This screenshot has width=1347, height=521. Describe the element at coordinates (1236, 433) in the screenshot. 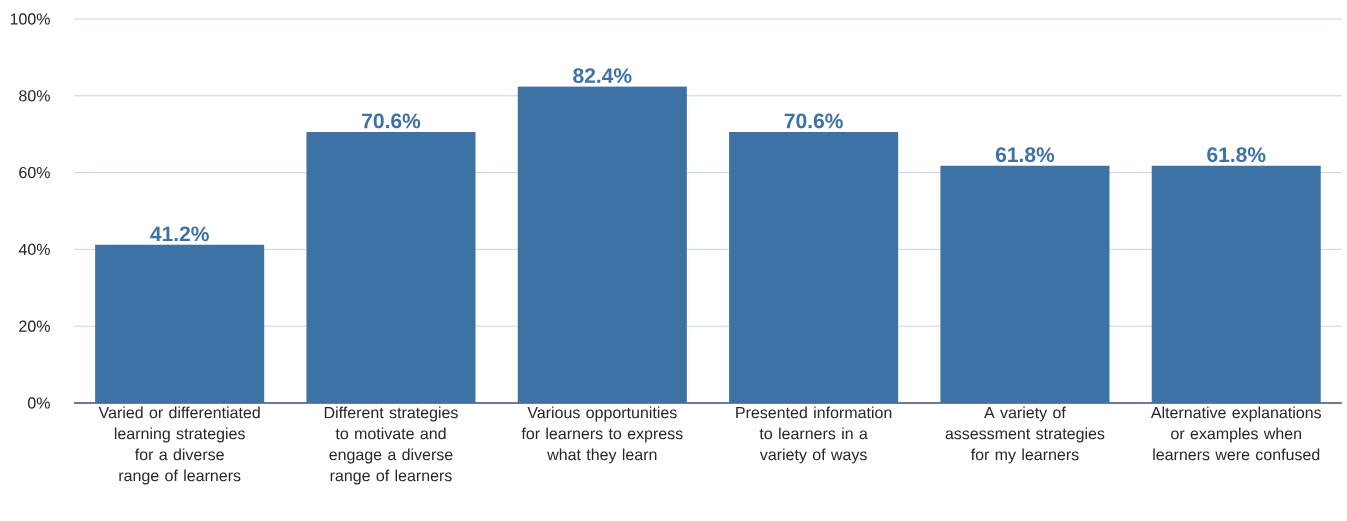

I see `x-tick-label: Alternative explanations or examples when learners were confused` at that location.